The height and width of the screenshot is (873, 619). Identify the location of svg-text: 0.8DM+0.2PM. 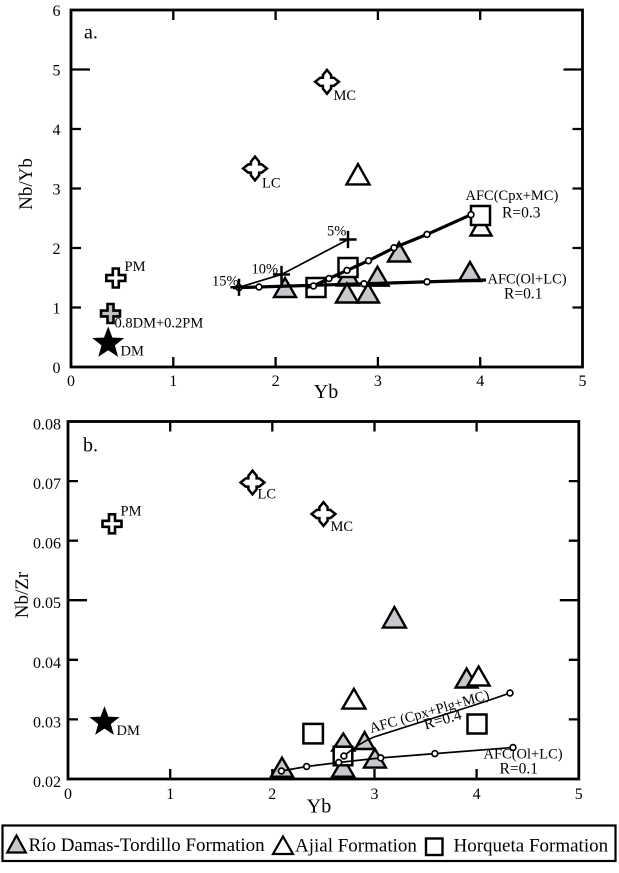
(159, 324).